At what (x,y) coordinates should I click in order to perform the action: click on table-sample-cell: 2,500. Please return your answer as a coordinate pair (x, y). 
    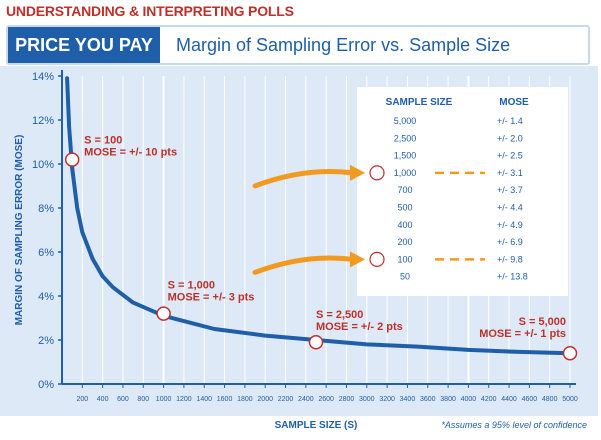
    Looking at the image, I should click on (405, 138).